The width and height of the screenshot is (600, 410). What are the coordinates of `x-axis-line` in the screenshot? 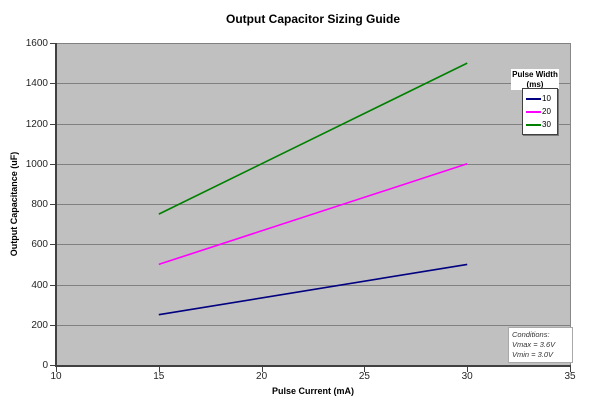 It's located at (313, 366).